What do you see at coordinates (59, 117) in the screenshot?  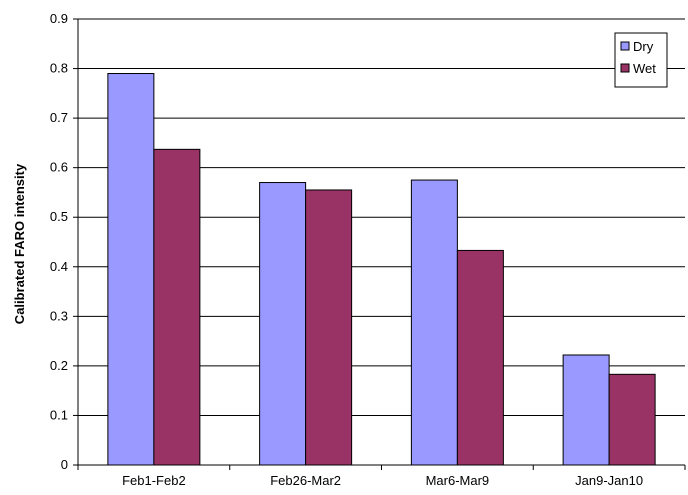 I see `y-tick-label: 0.7` at bounding box center [59, 117].